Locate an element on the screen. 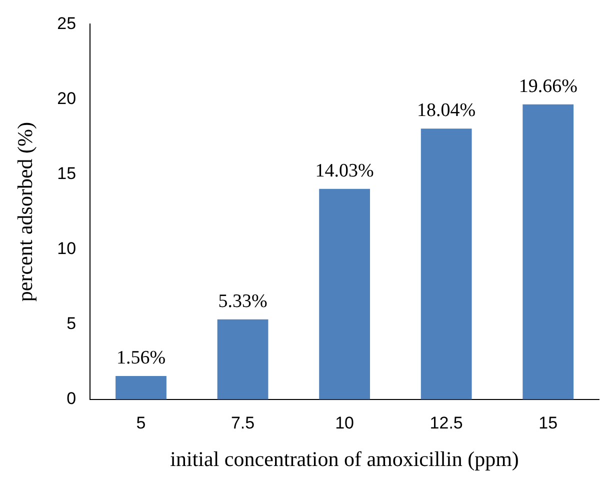  data-label: 5.33% is located at coordinates (243, 301).